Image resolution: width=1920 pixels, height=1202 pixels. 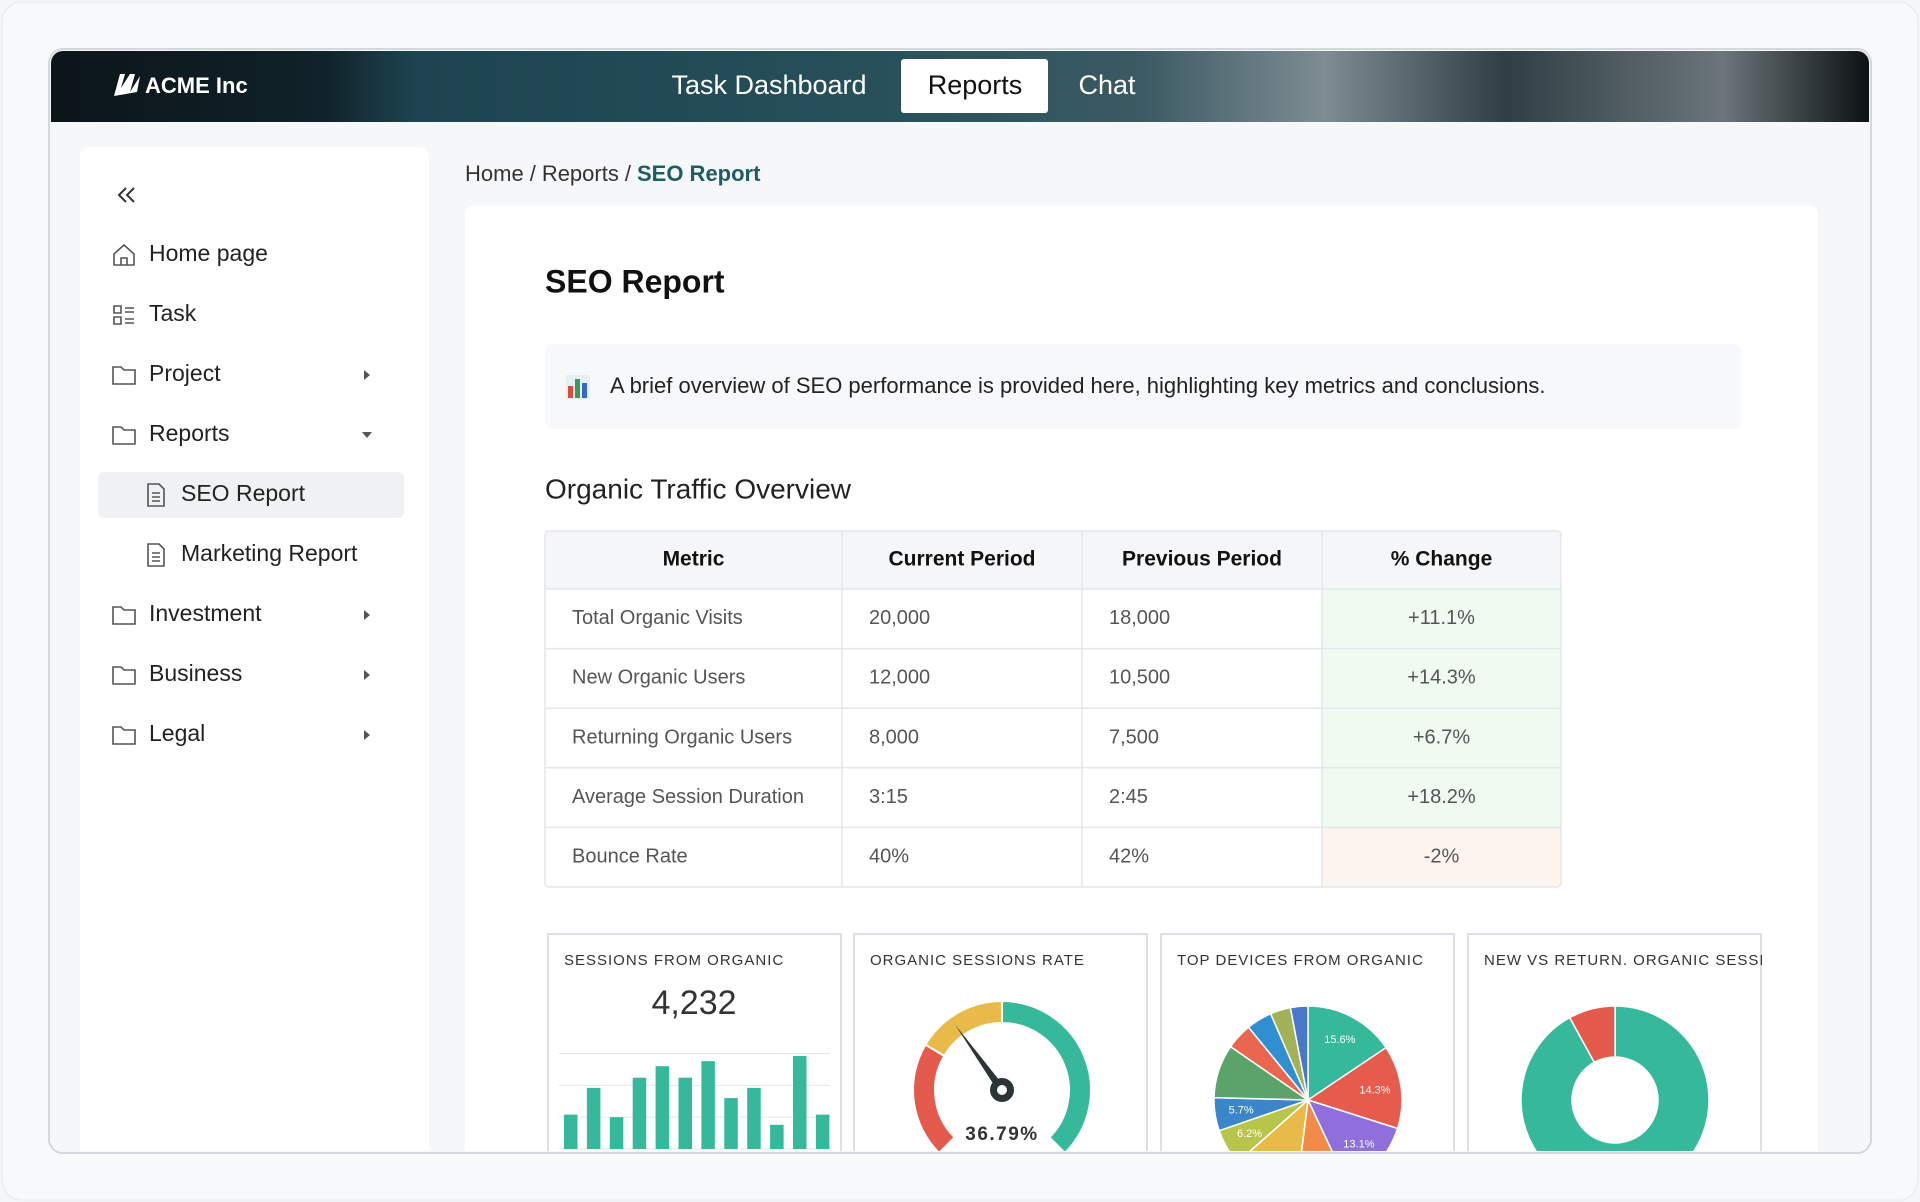 I want to click on sidebar-subitem: SEO Report, so click(x=243, y=493).